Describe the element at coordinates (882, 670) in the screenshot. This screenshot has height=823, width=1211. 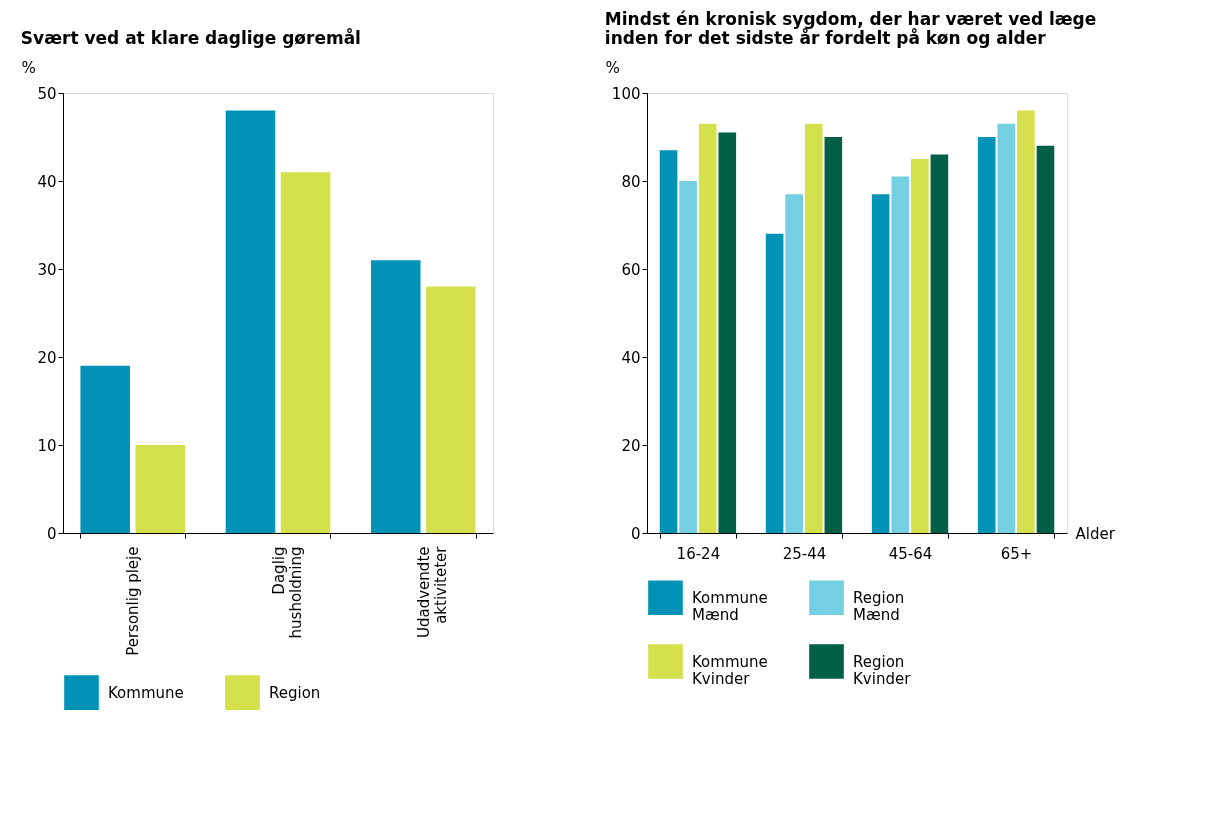
I see `legend-label: Region Kvinder` at that location.